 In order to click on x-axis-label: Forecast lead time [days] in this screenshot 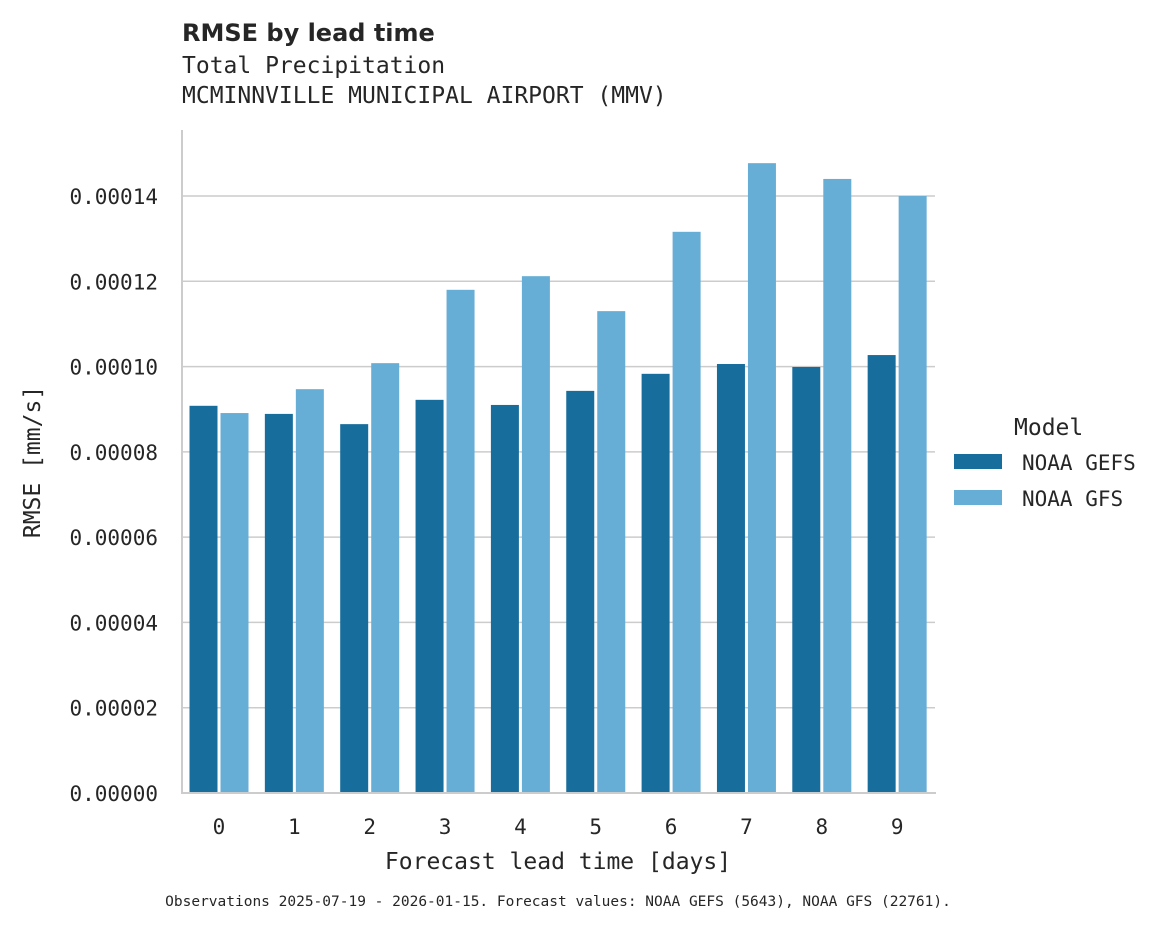, I will do `click(558, 862)`.